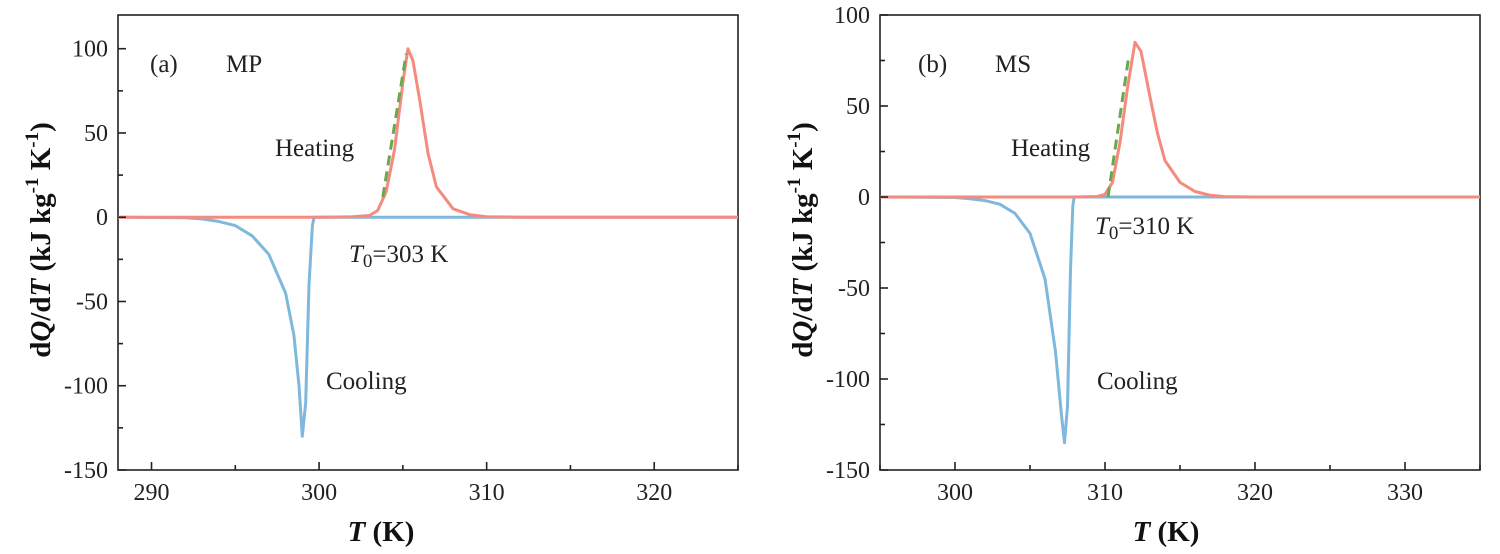 This screenshot has width=1500, height=554. What do you see at coordinates (319, 493) in the screenshot?
I see `panel-a-x-tick-label: 300` at bounding box center [319, 493].